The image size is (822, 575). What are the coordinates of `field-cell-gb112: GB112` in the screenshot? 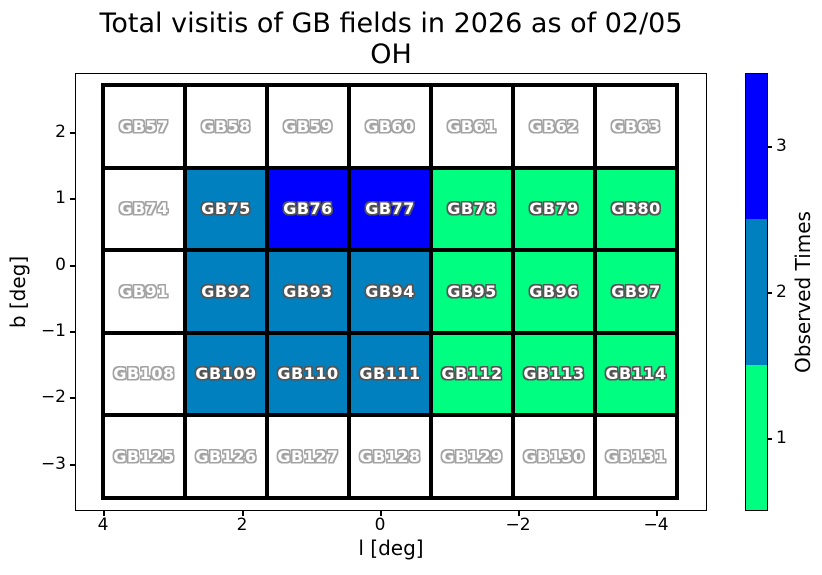 It's located at (472, 373).